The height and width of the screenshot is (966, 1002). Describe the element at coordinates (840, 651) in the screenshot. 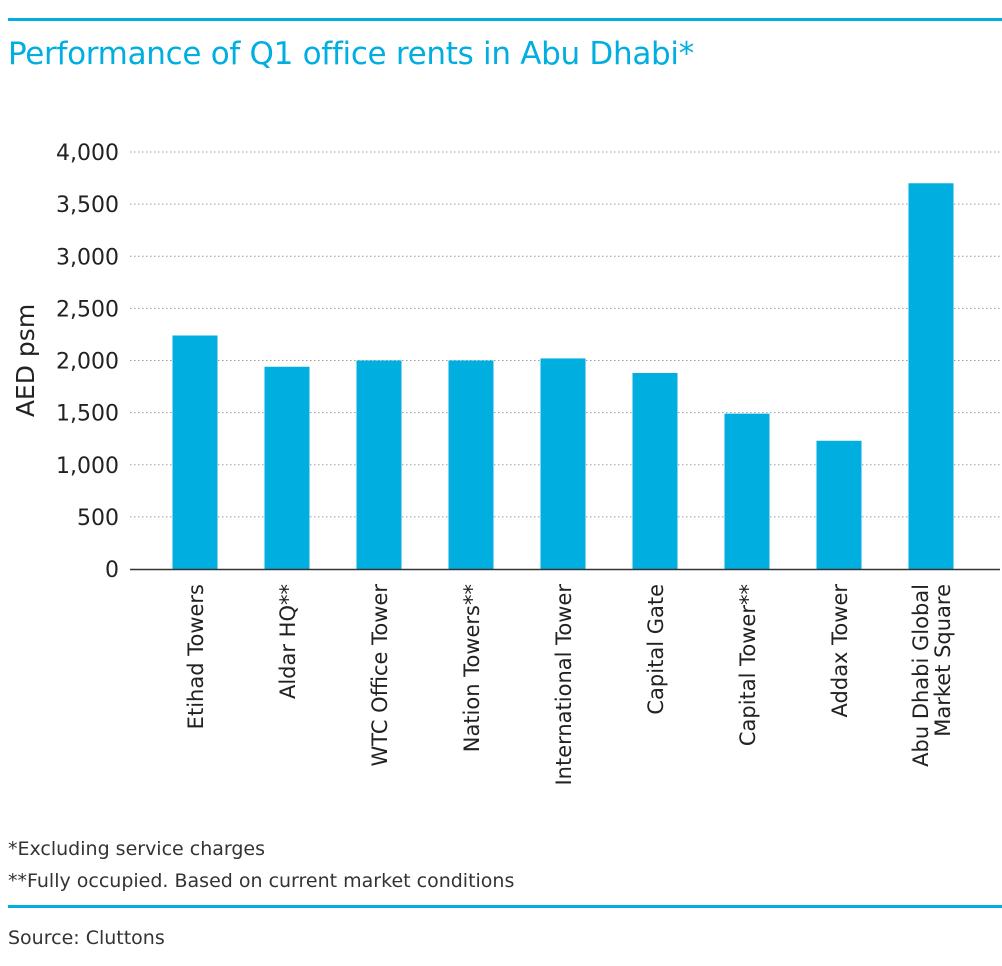

I see `x-tick-label: Addax Tower` at that location.